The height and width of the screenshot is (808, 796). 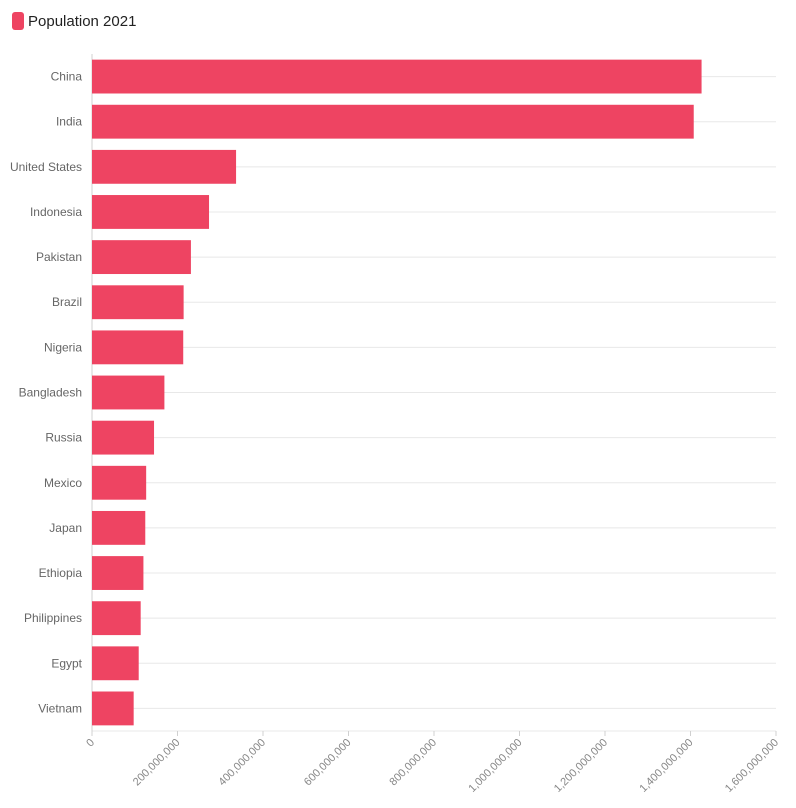 I want to click on x-tick-label: 1,000,000,000, so click(x=495, y=766).